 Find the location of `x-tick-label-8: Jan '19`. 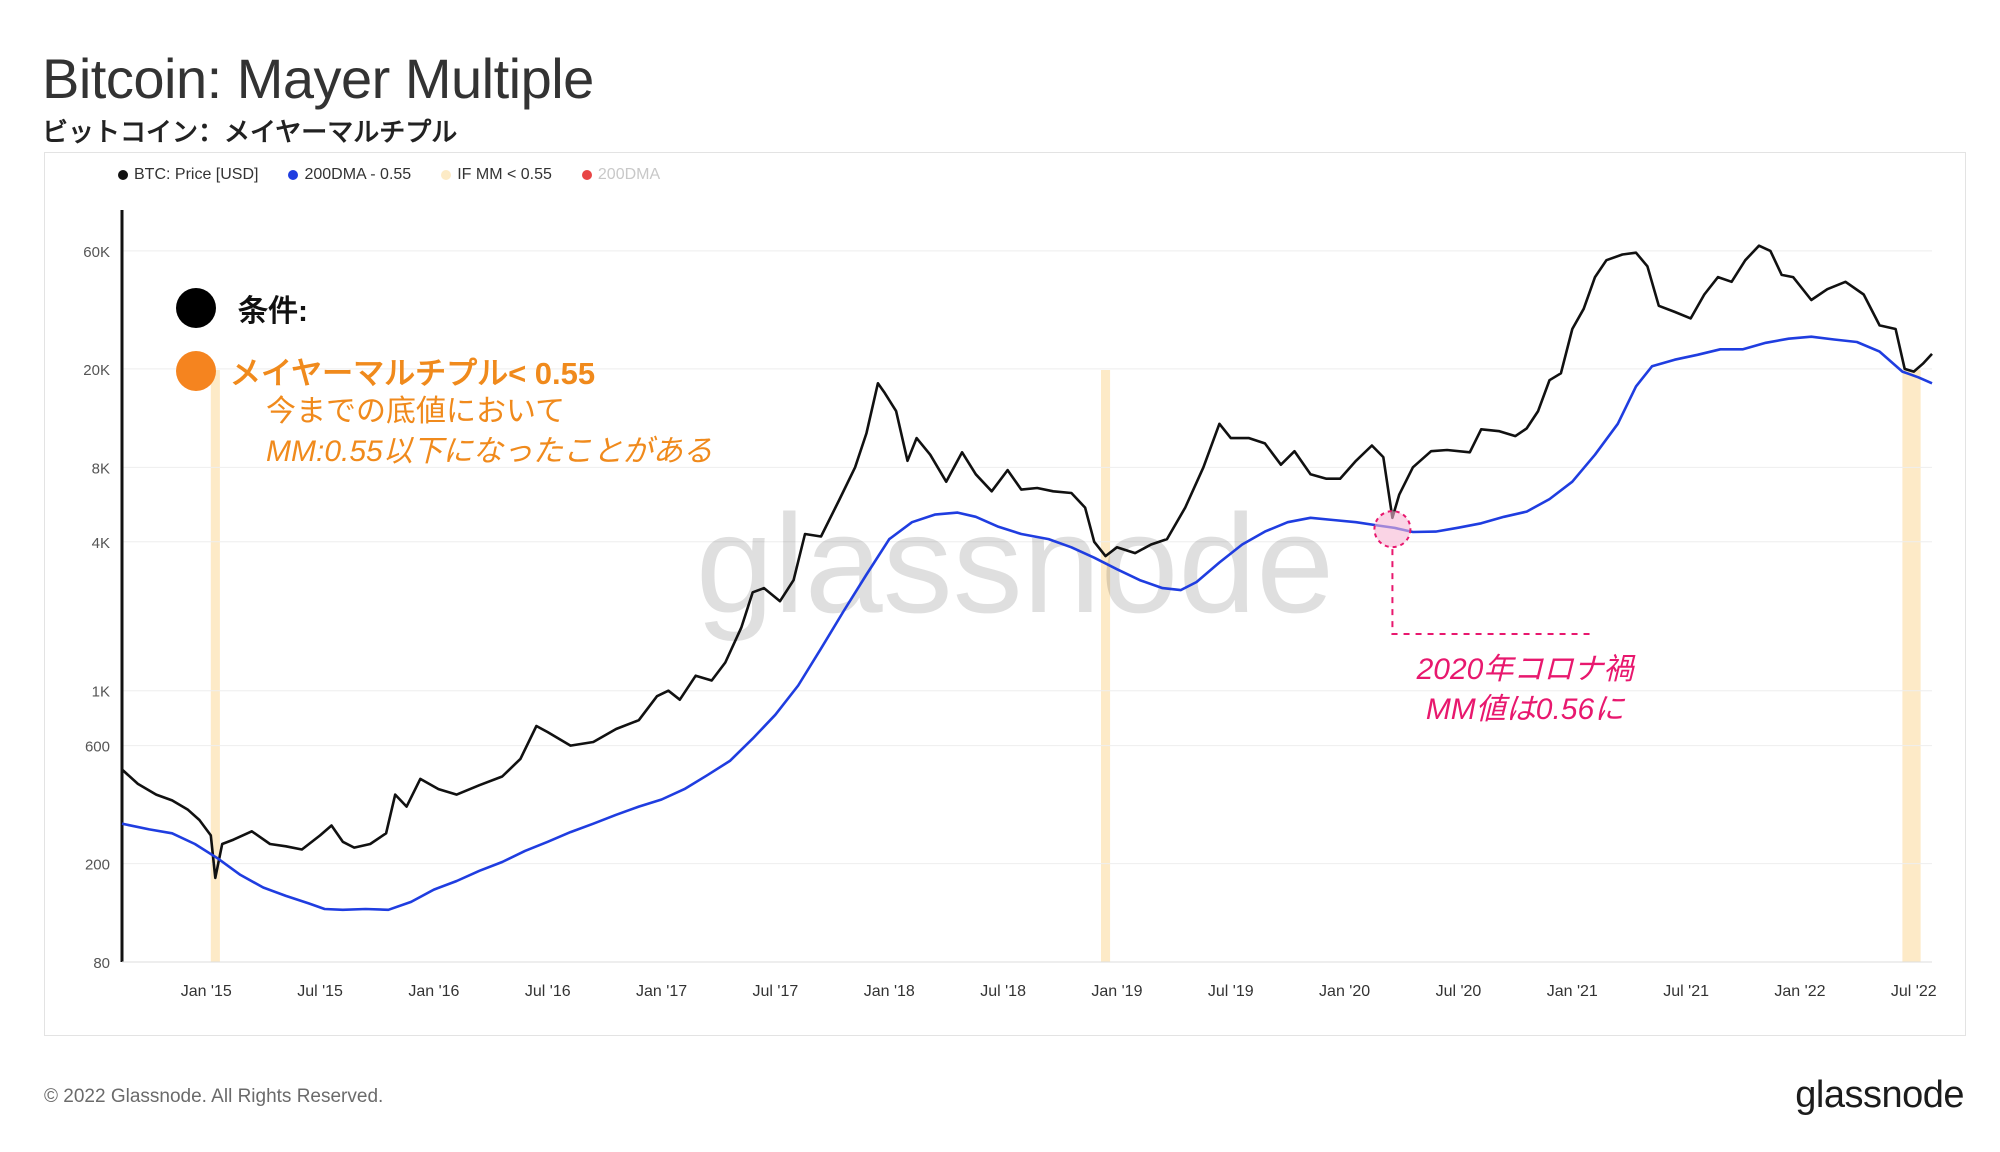

x-tick-label-8: Jan '19 is located at coordinates (1116, 991).